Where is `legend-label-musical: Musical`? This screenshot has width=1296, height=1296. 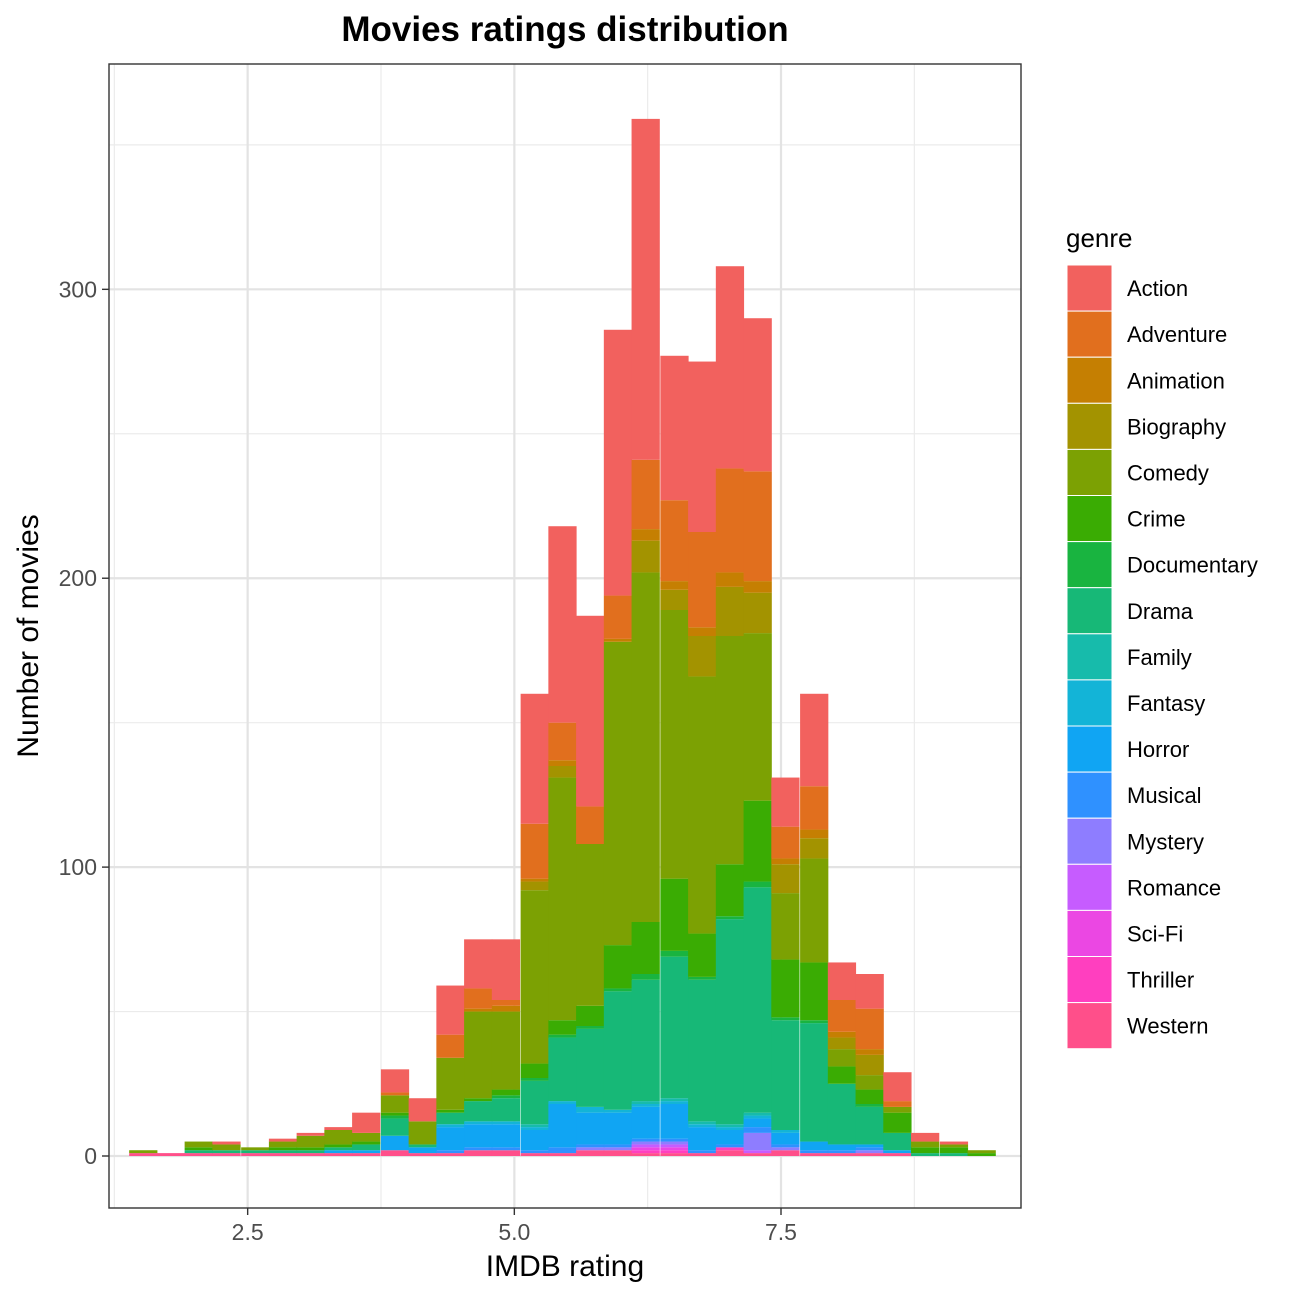
legend-label-musical: Musical is located at coordinates (1164, 795).